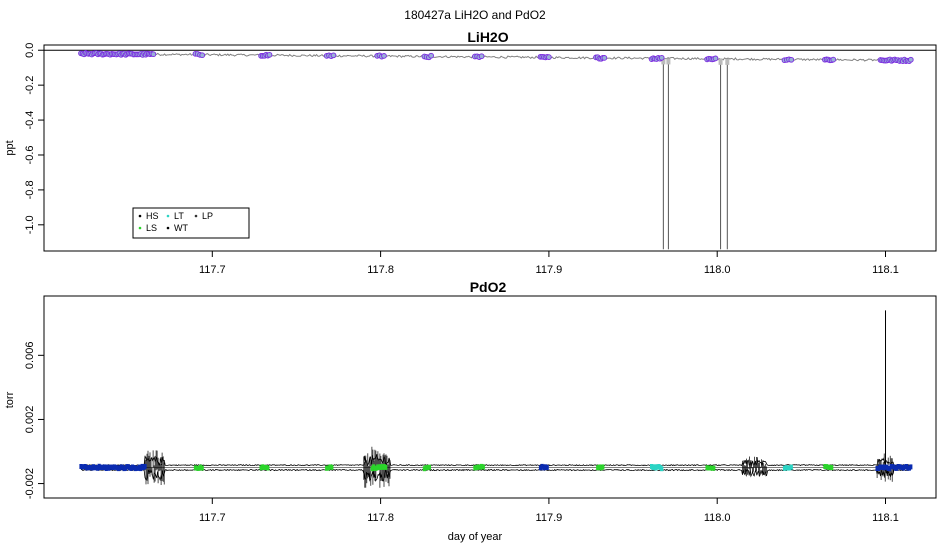  What do you see at coordinates (34, 138) in the screenshot?
I see `panel-lih2o-y-axis: 0.0 -0.2 -0.4 -0.6 -0.8 -1.0` at bounding box center [34, 138].